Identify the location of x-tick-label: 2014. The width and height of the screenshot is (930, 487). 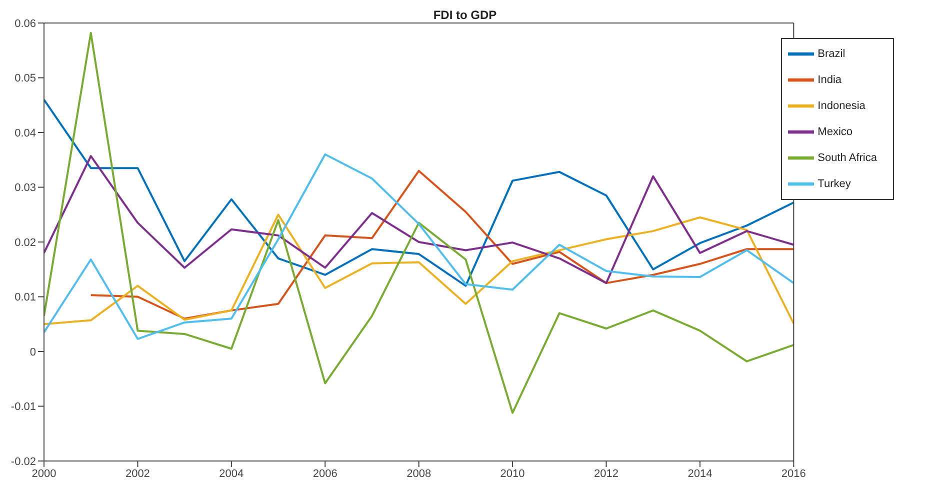
(700, 474).